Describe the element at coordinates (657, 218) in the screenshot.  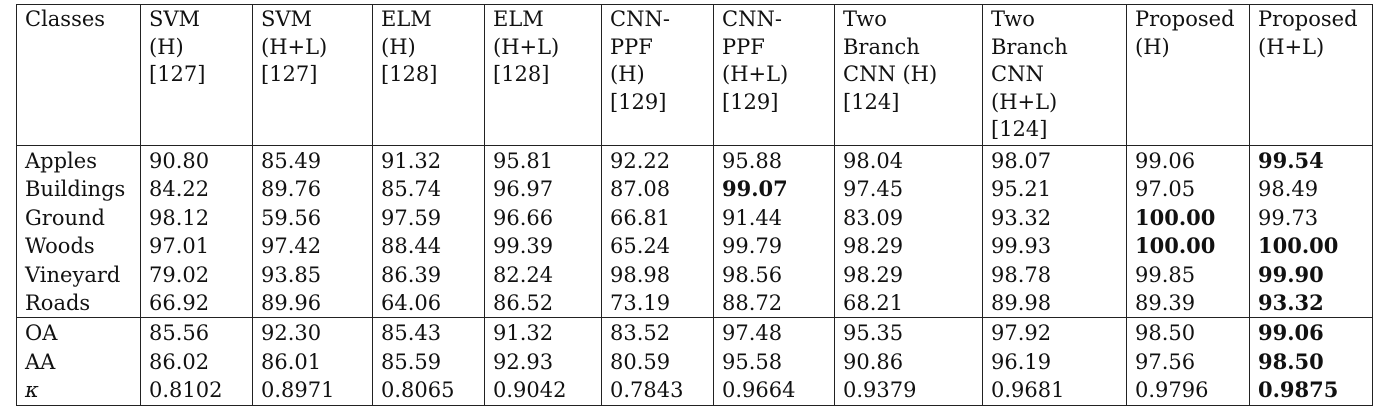
I see `value-cell: 66.81` at that location.